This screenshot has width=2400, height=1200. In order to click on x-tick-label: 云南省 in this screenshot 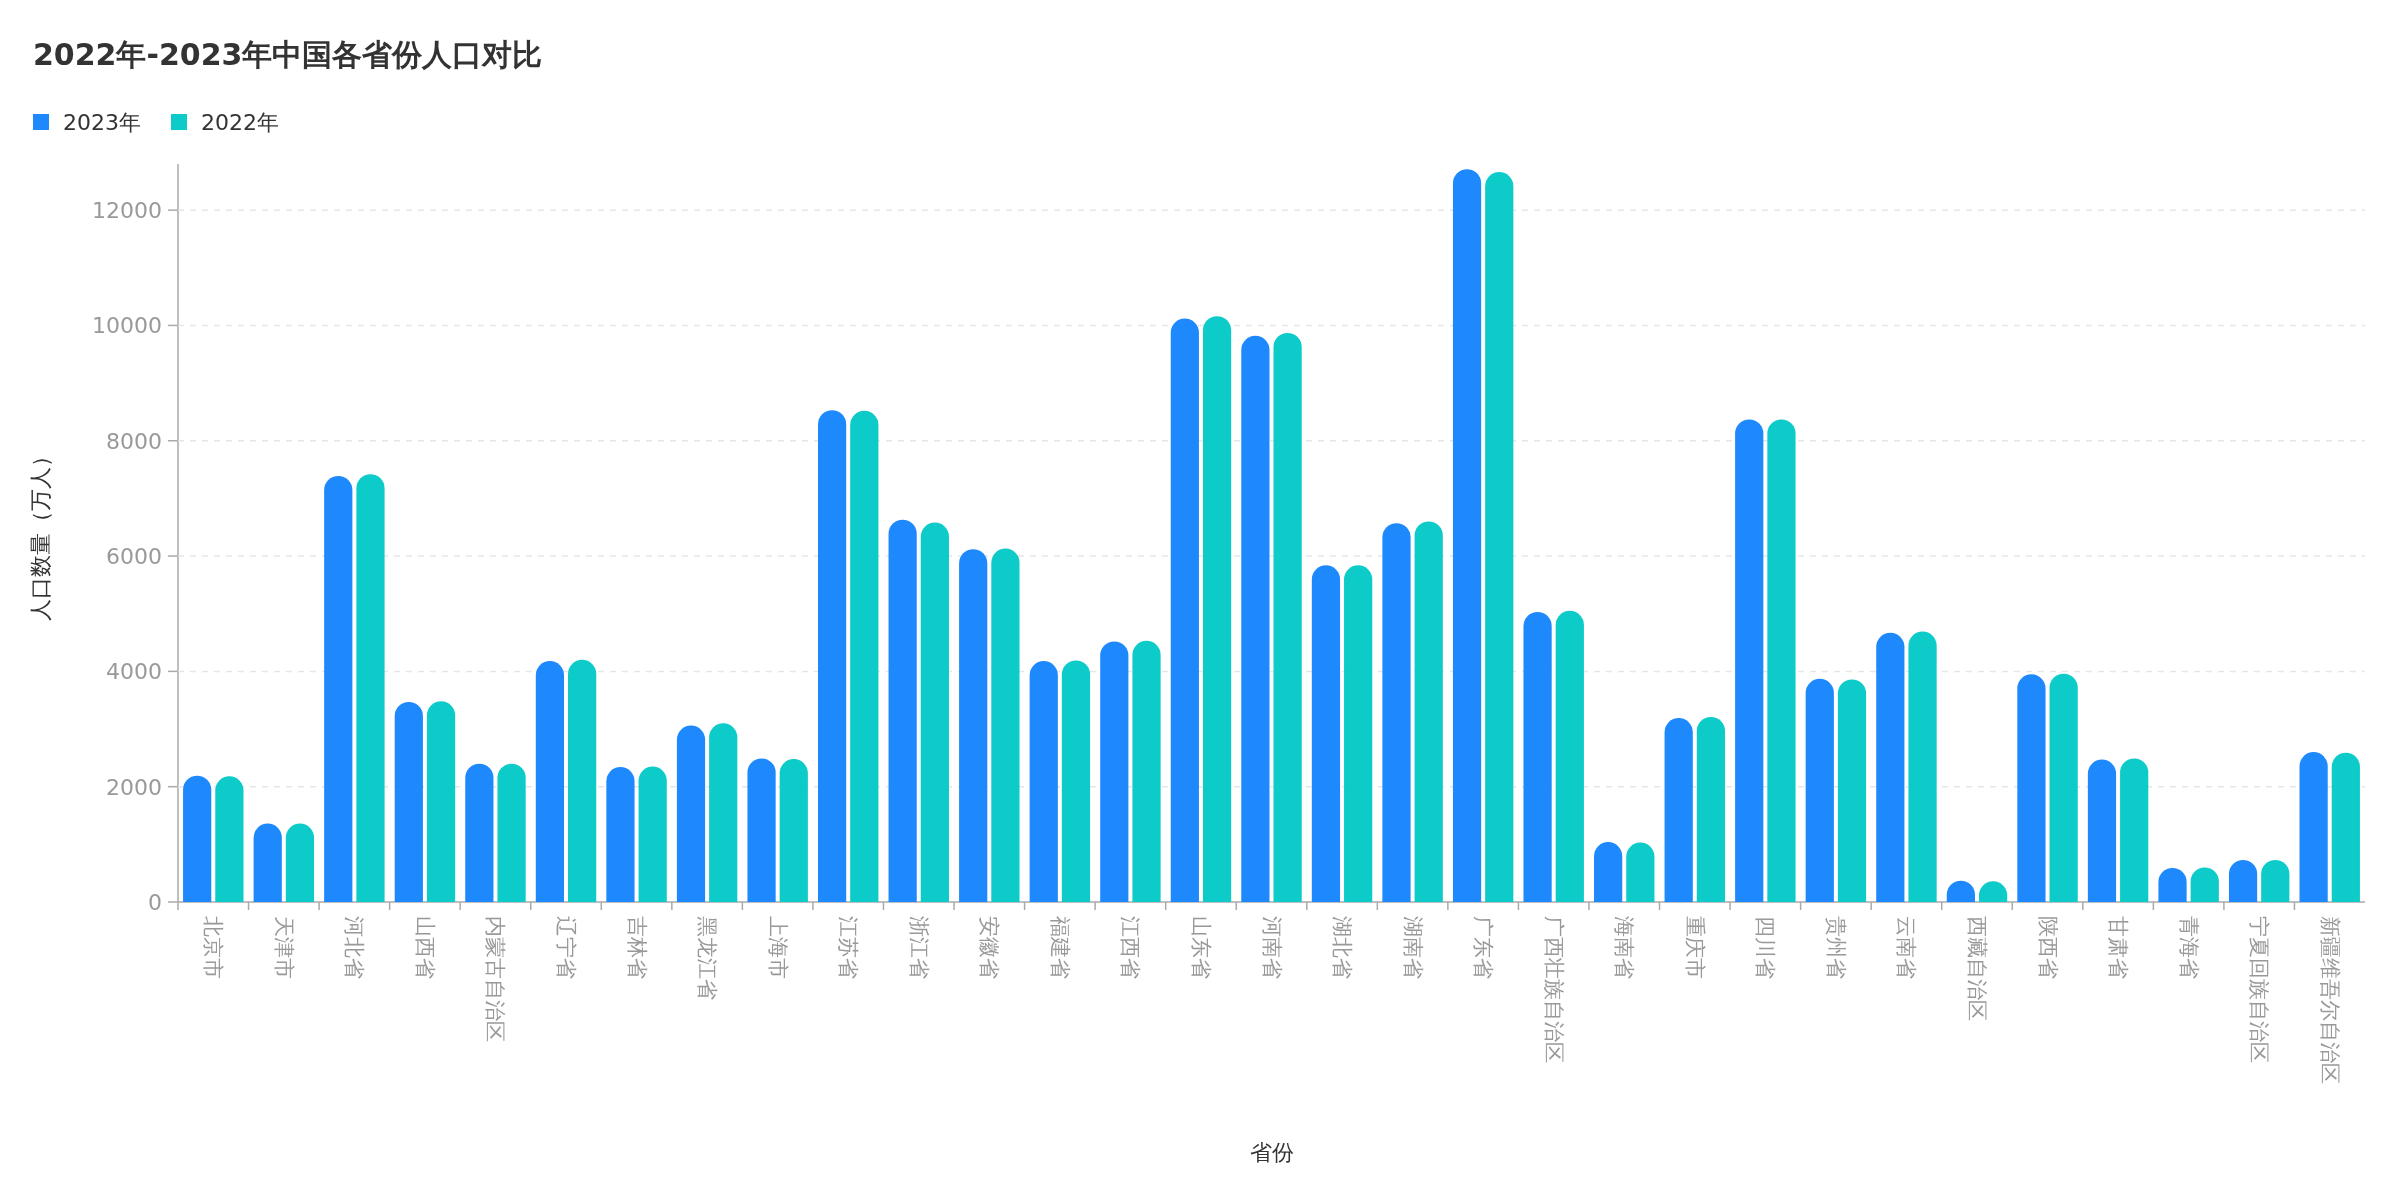, I will do `click(1906, 947)`.